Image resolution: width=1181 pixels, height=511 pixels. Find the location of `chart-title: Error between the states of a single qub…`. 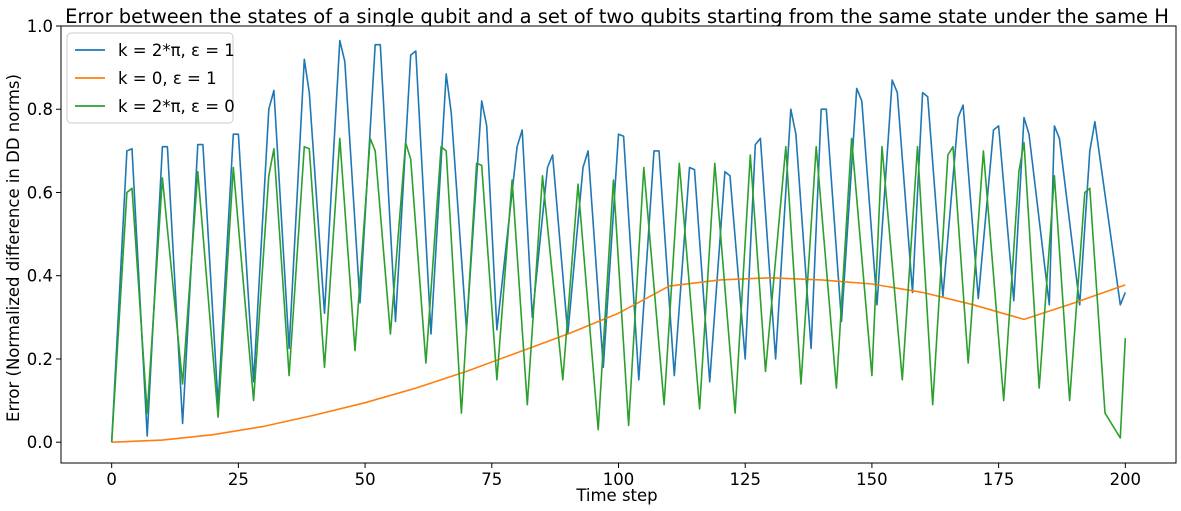

chart-title: Error between the states of a single qub… is located at coordinates (617, 16).